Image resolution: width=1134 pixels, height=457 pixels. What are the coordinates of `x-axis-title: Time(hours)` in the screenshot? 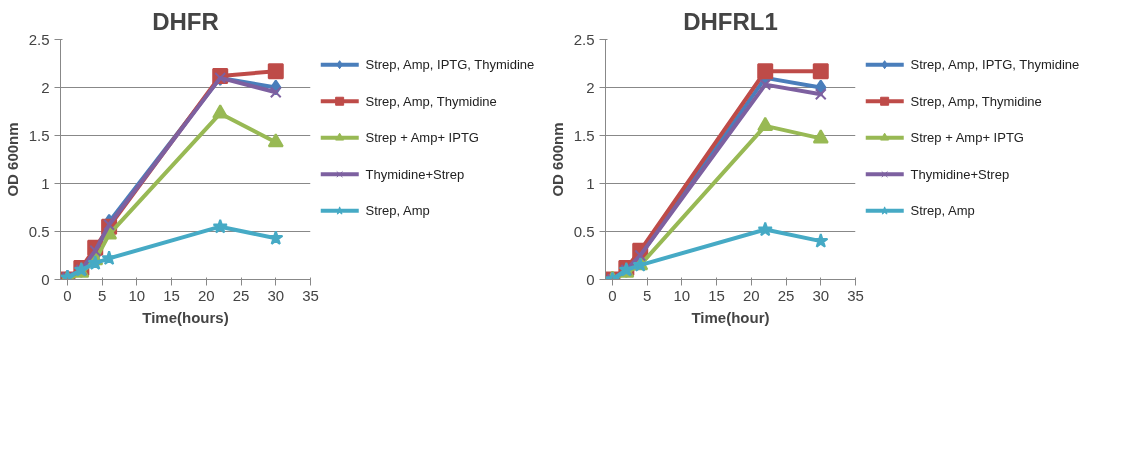 It's located at (185, 317).